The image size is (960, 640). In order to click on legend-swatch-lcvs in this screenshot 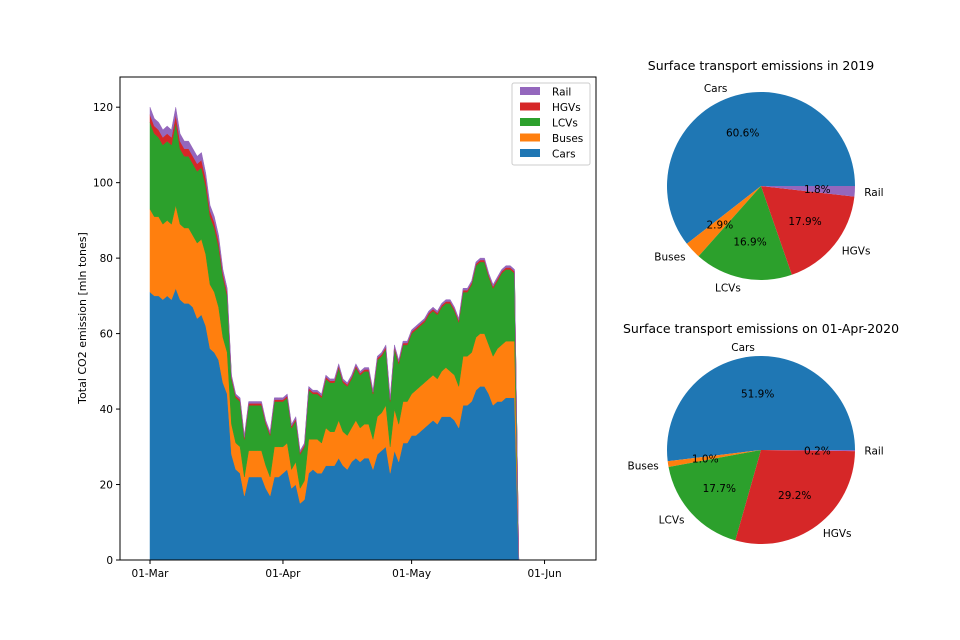, I will do `click(530, 122)`.